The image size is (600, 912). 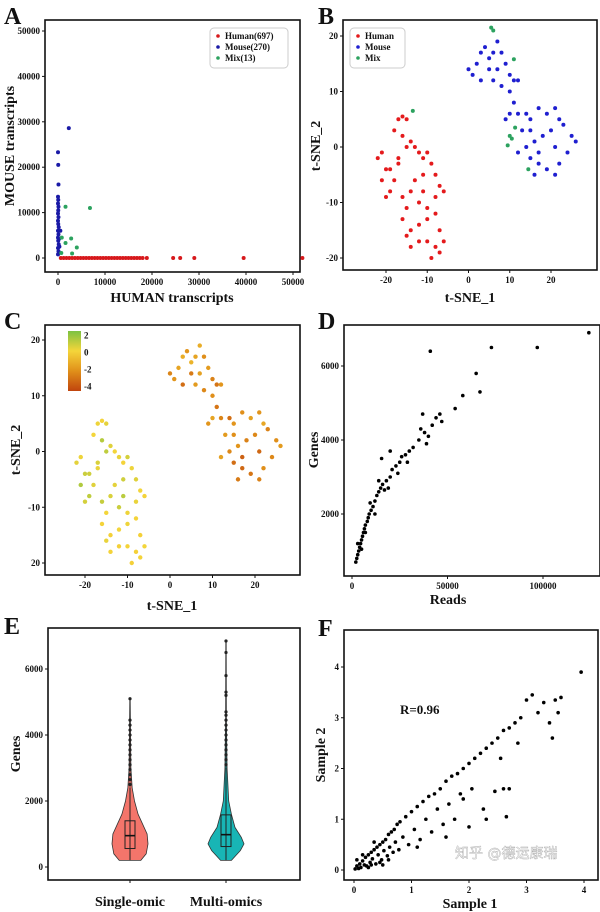 I want to click on y-tick-label: 50000, so click(x=29, y=31).